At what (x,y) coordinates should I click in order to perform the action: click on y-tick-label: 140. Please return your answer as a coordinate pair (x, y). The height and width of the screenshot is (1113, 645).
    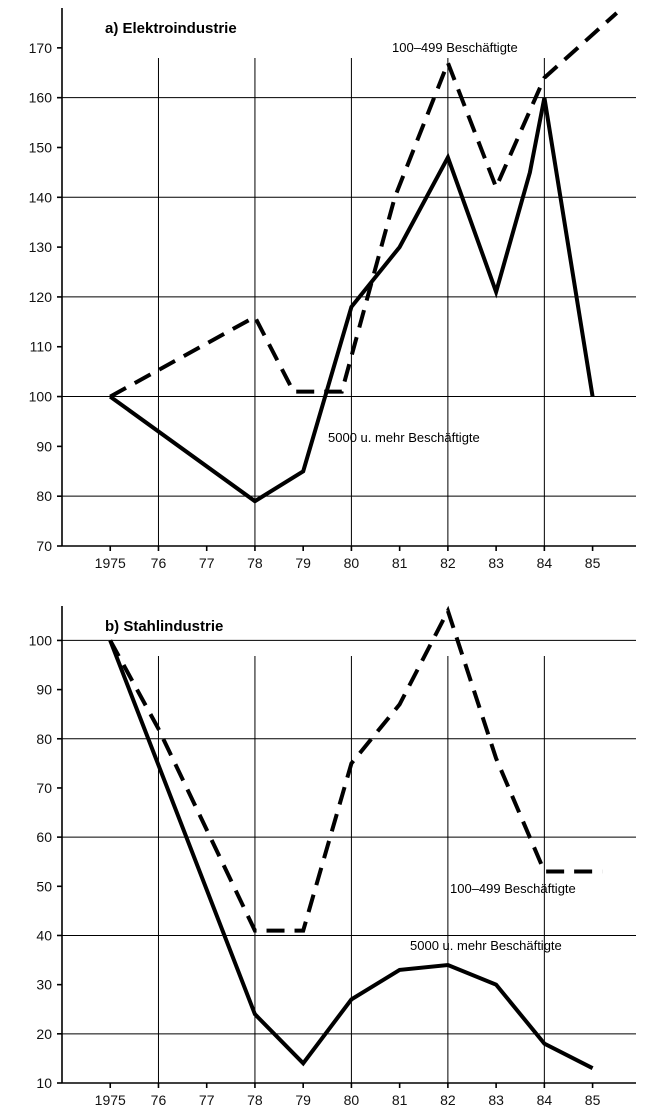
    Looking at the image, I should click on (41, 197).